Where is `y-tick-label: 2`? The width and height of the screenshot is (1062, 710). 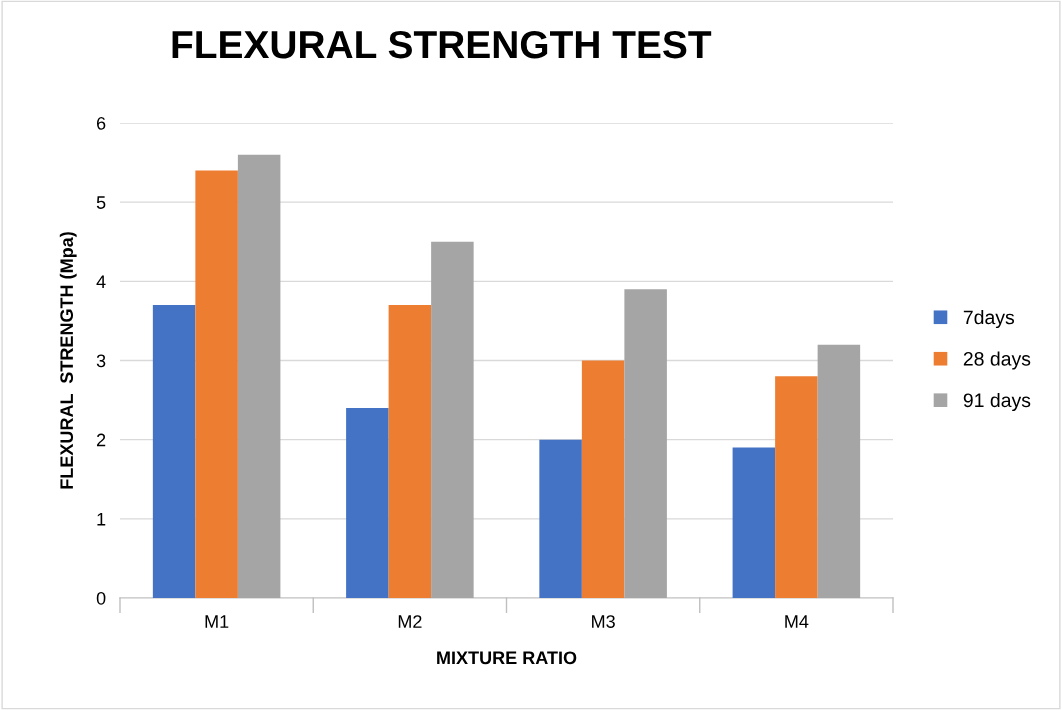
y-tick-label: 2 is located at coordinates (101, 440).